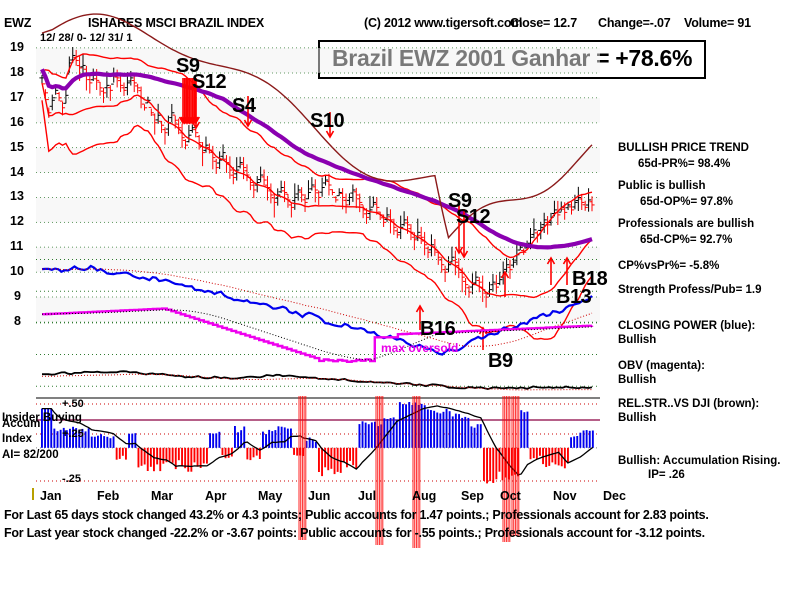 This screenshot has height=600, width=800. Describe the element at coordinates (17, 196) in the screenshot. I see `y-tick-13: 13` at that location.